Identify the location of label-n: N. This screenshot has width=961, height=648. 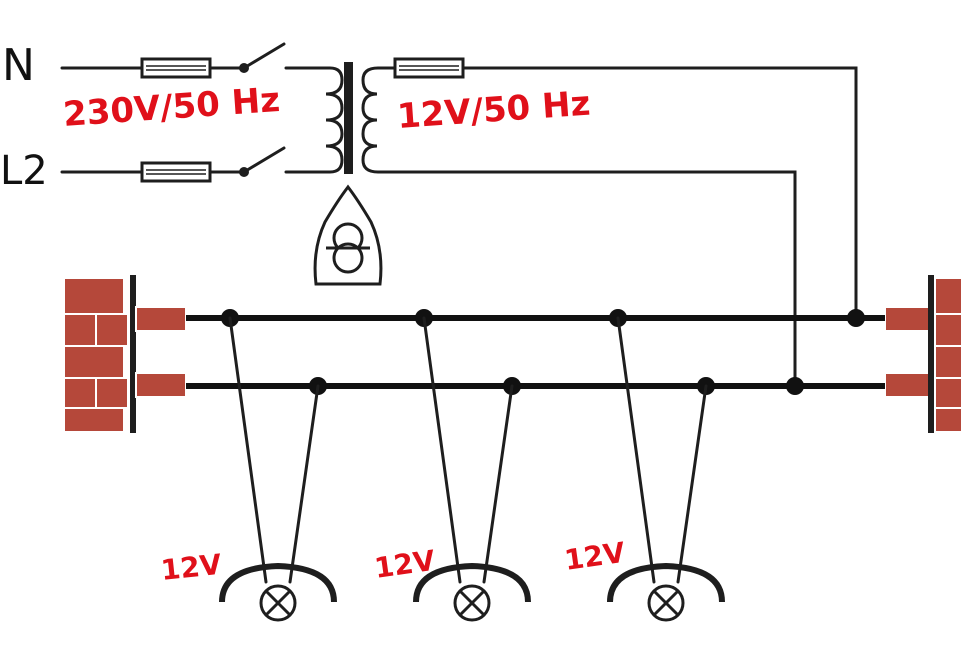
(18, 65).